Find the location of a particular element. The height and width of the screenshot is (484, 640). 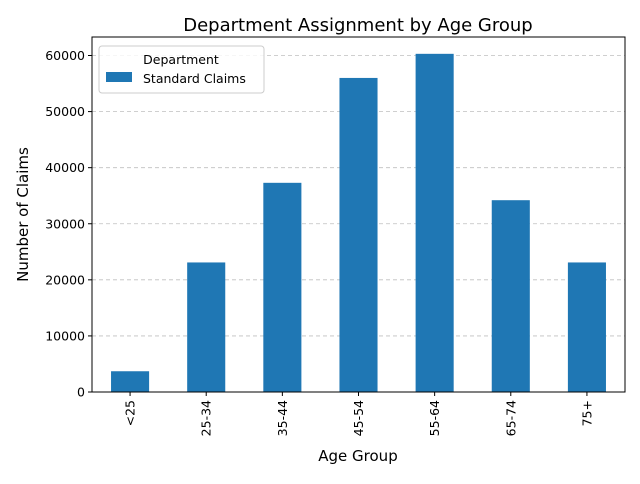

chart-title: Department Assignment by Age Group is located at coordinates (357, 25).